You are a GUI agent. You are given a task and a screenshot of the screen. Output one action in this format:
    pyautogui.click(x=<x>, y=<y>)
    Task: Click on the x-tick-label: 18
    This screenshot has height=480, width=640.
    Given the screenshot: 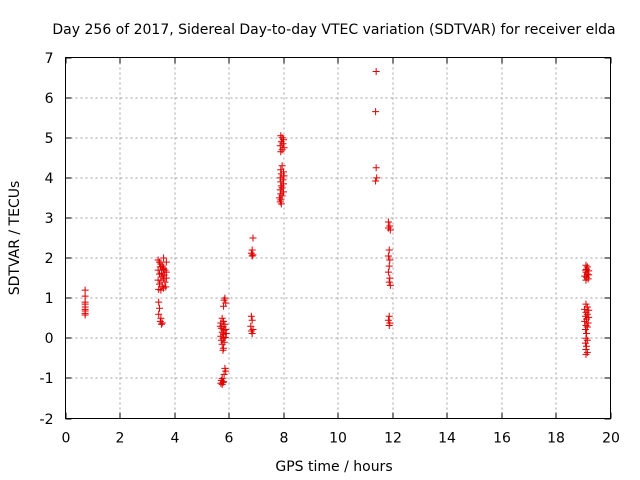 What is the action you would take?
    pyautogui.click(x=556, y=439)
    